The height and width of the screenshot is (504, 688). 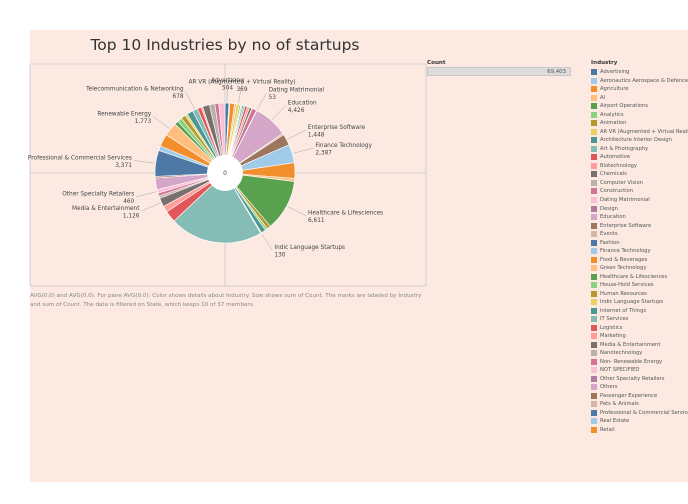 I want to click on slice-label-name: Indic Language Startups, so click(x=309, y=248).